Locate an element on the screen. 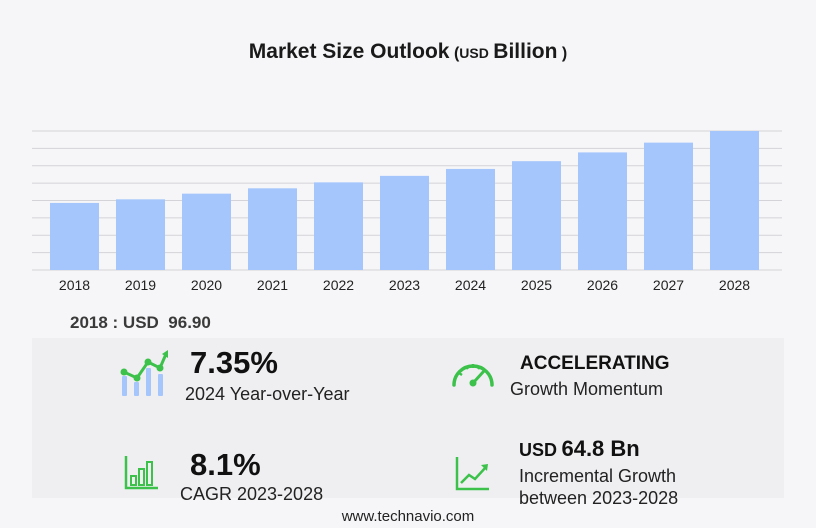  momentum-value: ACCELERATING is located at coordinates (595, 363).